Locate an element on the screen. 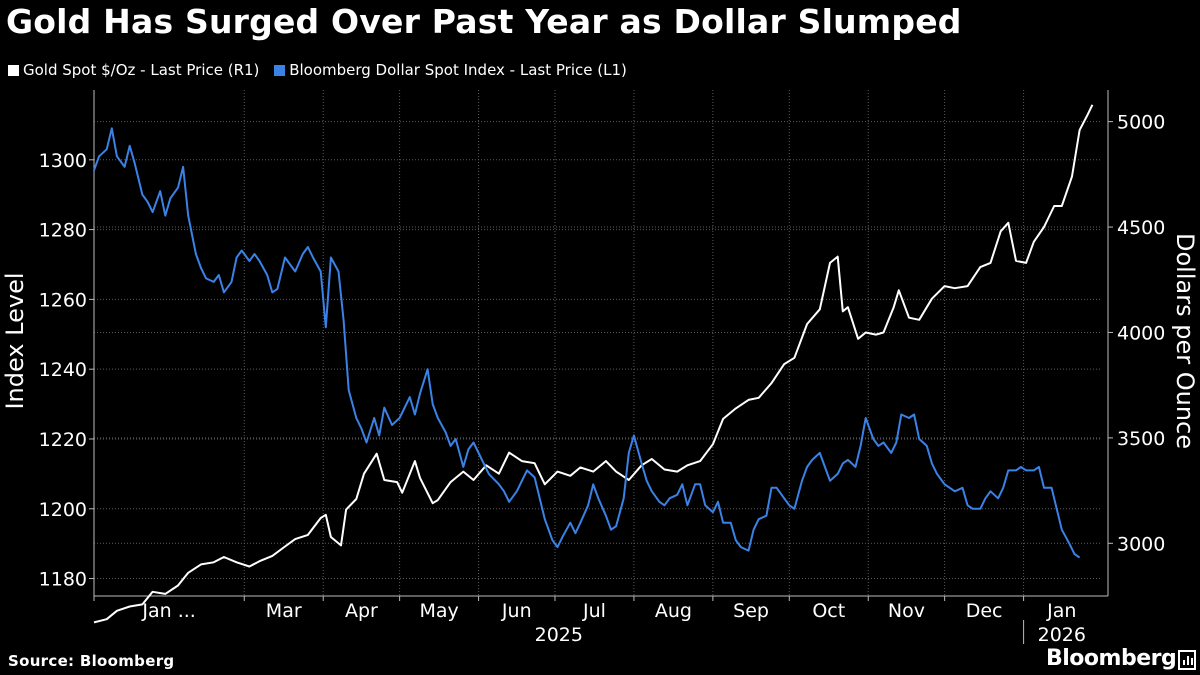  left-tick-label: 1200 is located at coordinates (63, 510).